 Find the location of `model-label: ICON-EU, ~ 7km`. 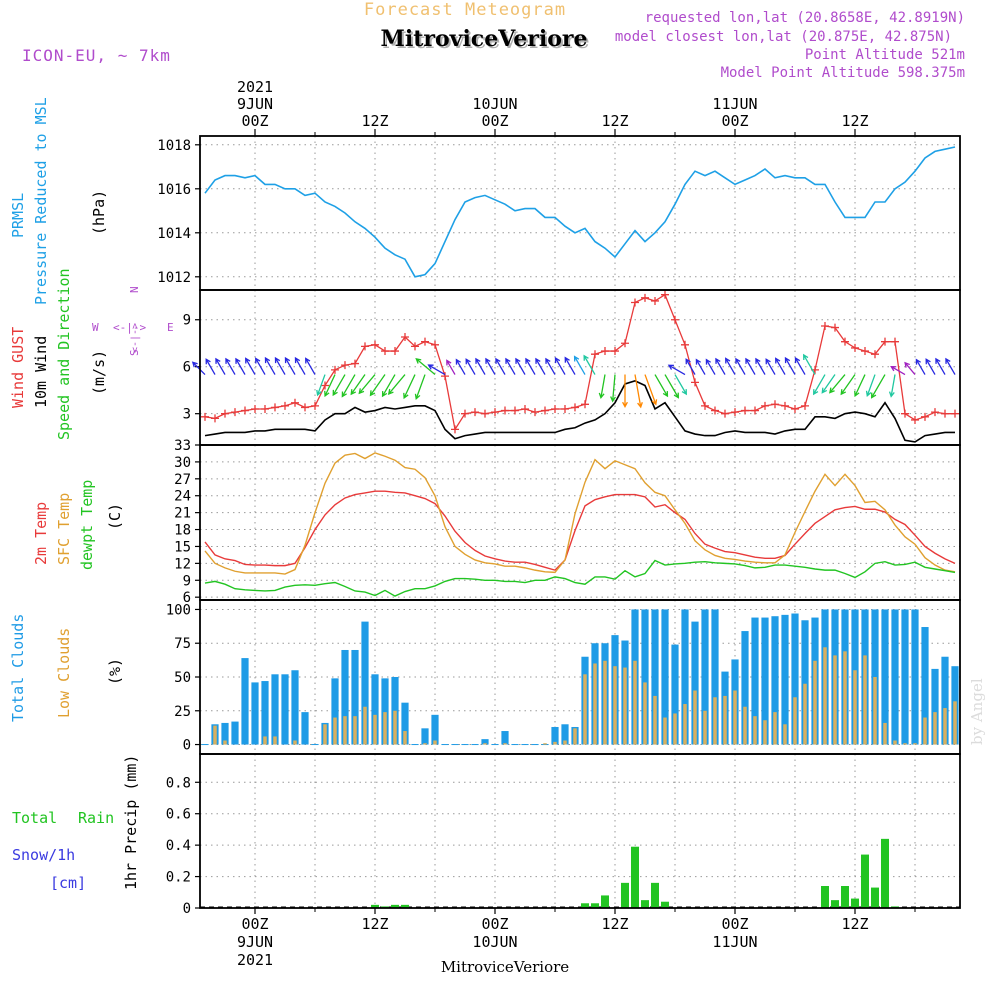

model-label: ICON-EU, ~ 7km is located at coordinates (96, 55).